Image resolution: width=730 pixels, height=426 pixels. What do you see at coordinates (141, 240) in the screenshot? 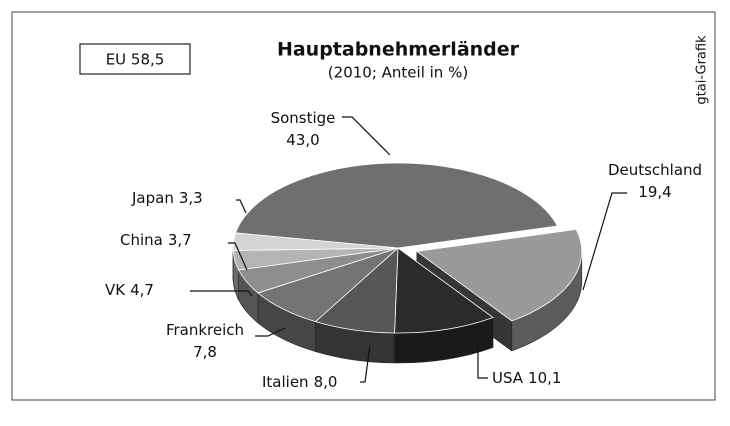
I see `category-label: China` at bounding box center [141, 240].